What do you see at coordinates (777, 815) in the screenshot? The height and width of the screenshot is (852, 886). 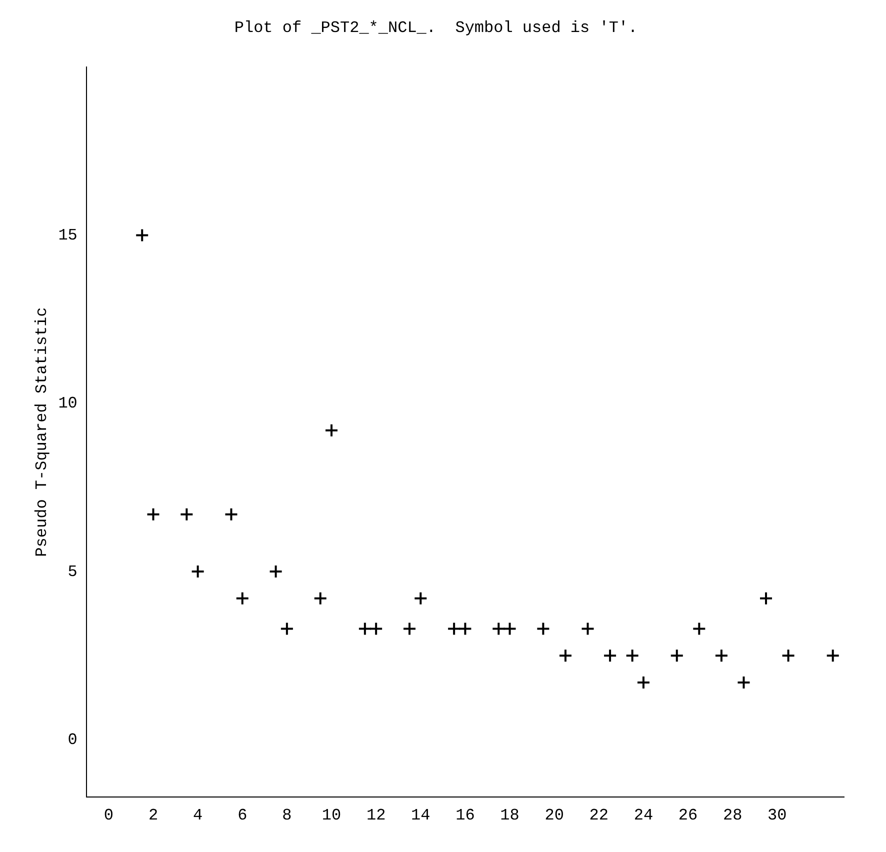 I see `x-tick-label: 30` at bounding box center [777, 815].